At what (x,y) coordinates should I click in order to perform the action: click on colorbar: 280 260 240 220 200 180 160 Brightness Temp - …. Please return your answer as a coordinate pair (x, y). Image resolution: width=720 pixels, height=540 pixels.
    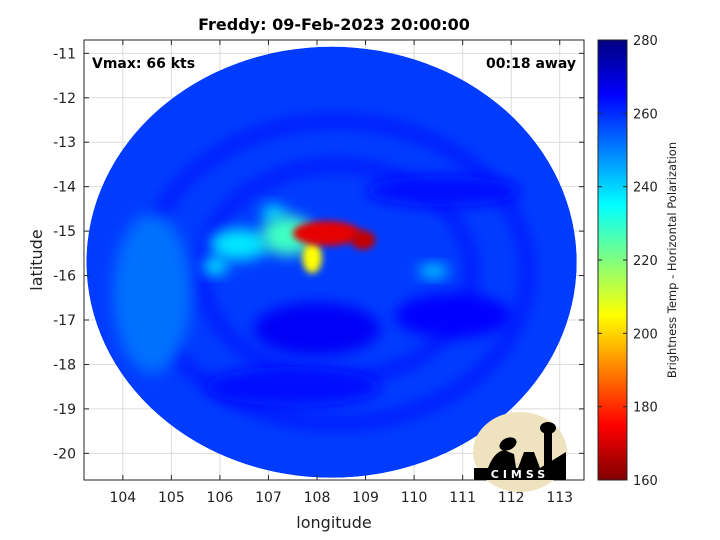
    Looking at the image, I should click on (638, 261).